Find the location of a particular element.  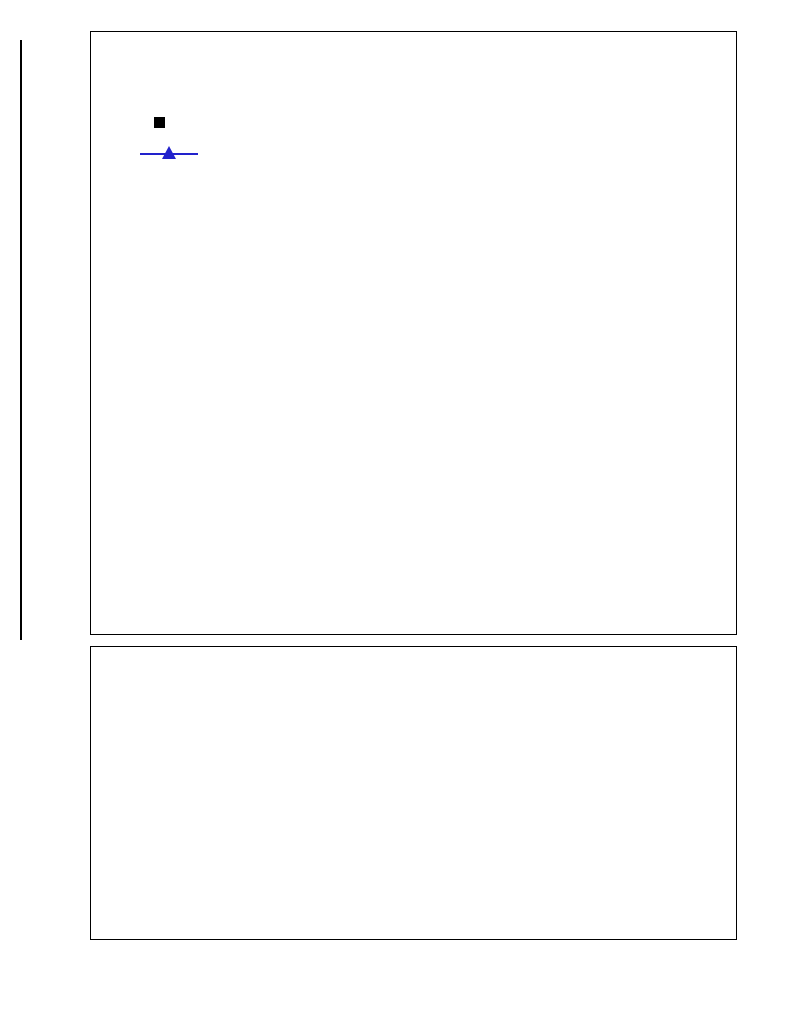

legend-symbol-square is located at coordinates (170, 122).